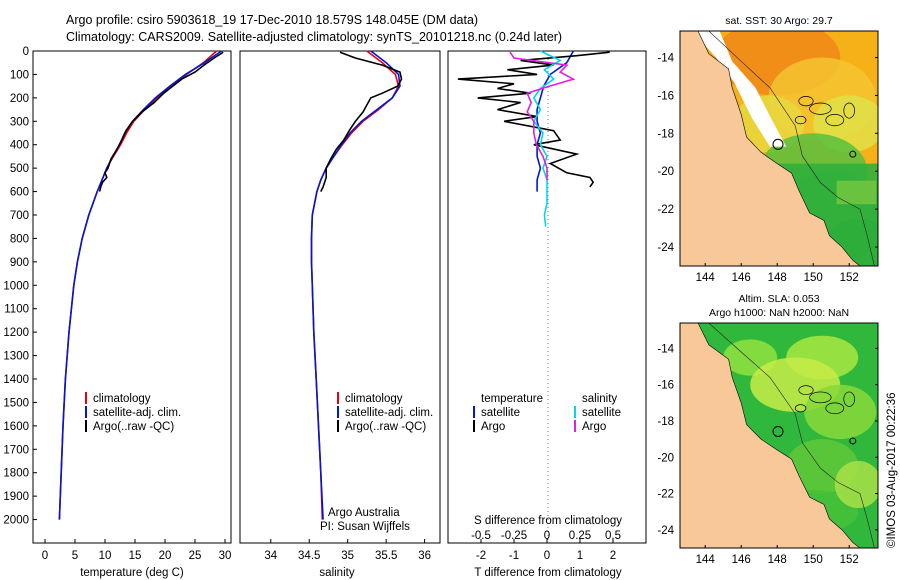 This screenshot has height=580, width=900. I want to click on depth-tick-label: 900, so click(19, 263).